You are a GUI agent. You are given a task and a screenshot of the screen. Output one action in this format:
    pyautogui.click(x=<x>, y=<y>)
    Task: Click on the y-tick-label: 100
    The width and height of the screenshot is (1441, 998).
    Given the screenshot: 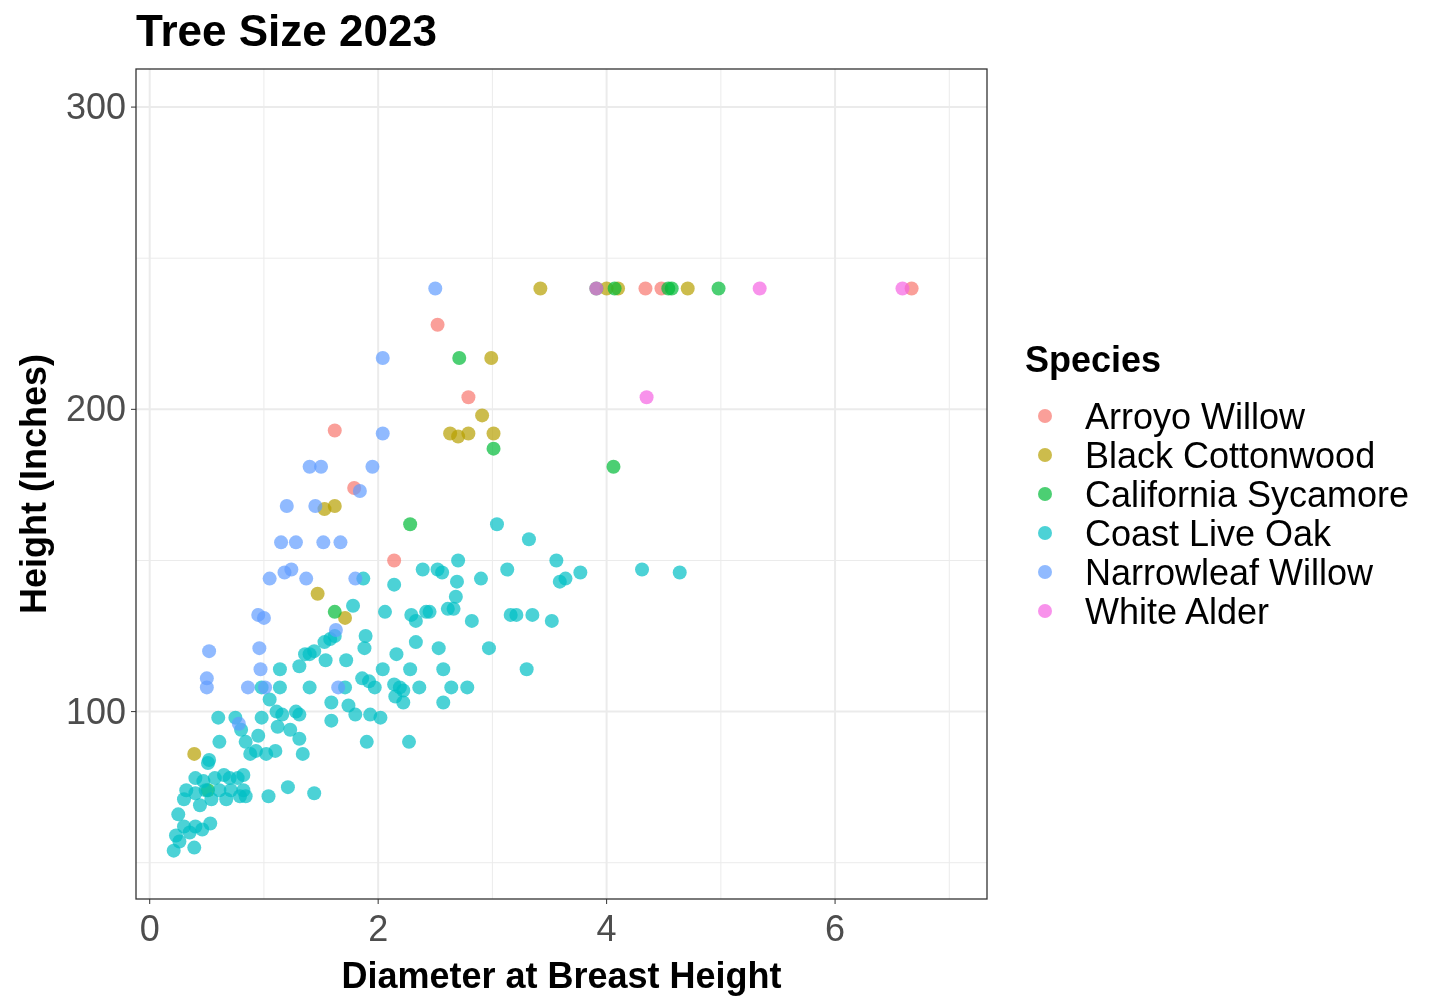 What is the action you would take?
    pyautogui.click(x=95, y=711)
    